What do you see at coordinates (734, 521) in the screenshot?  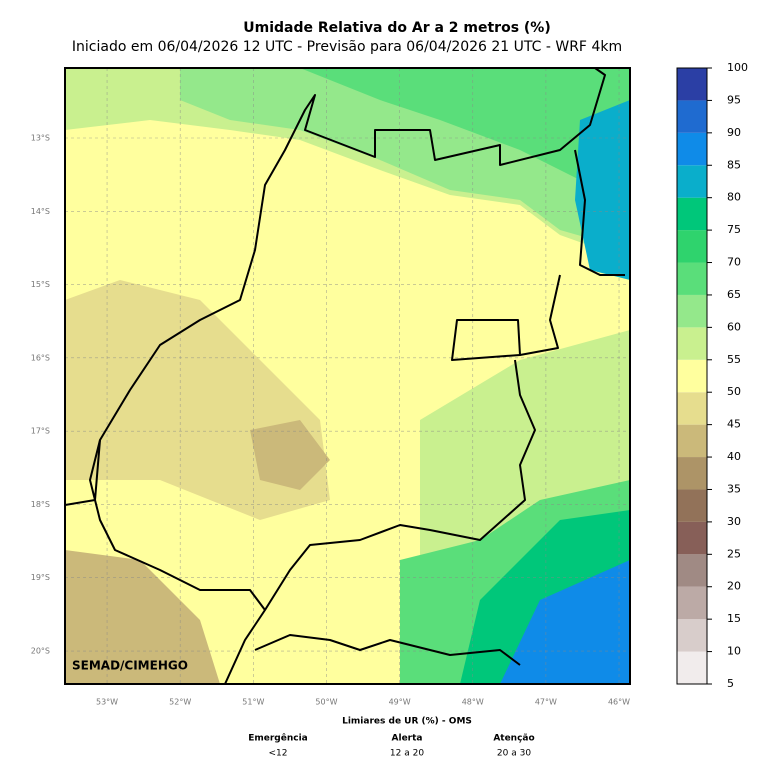 I see `colorbar-label: 30` at bounding box center [734, 521].